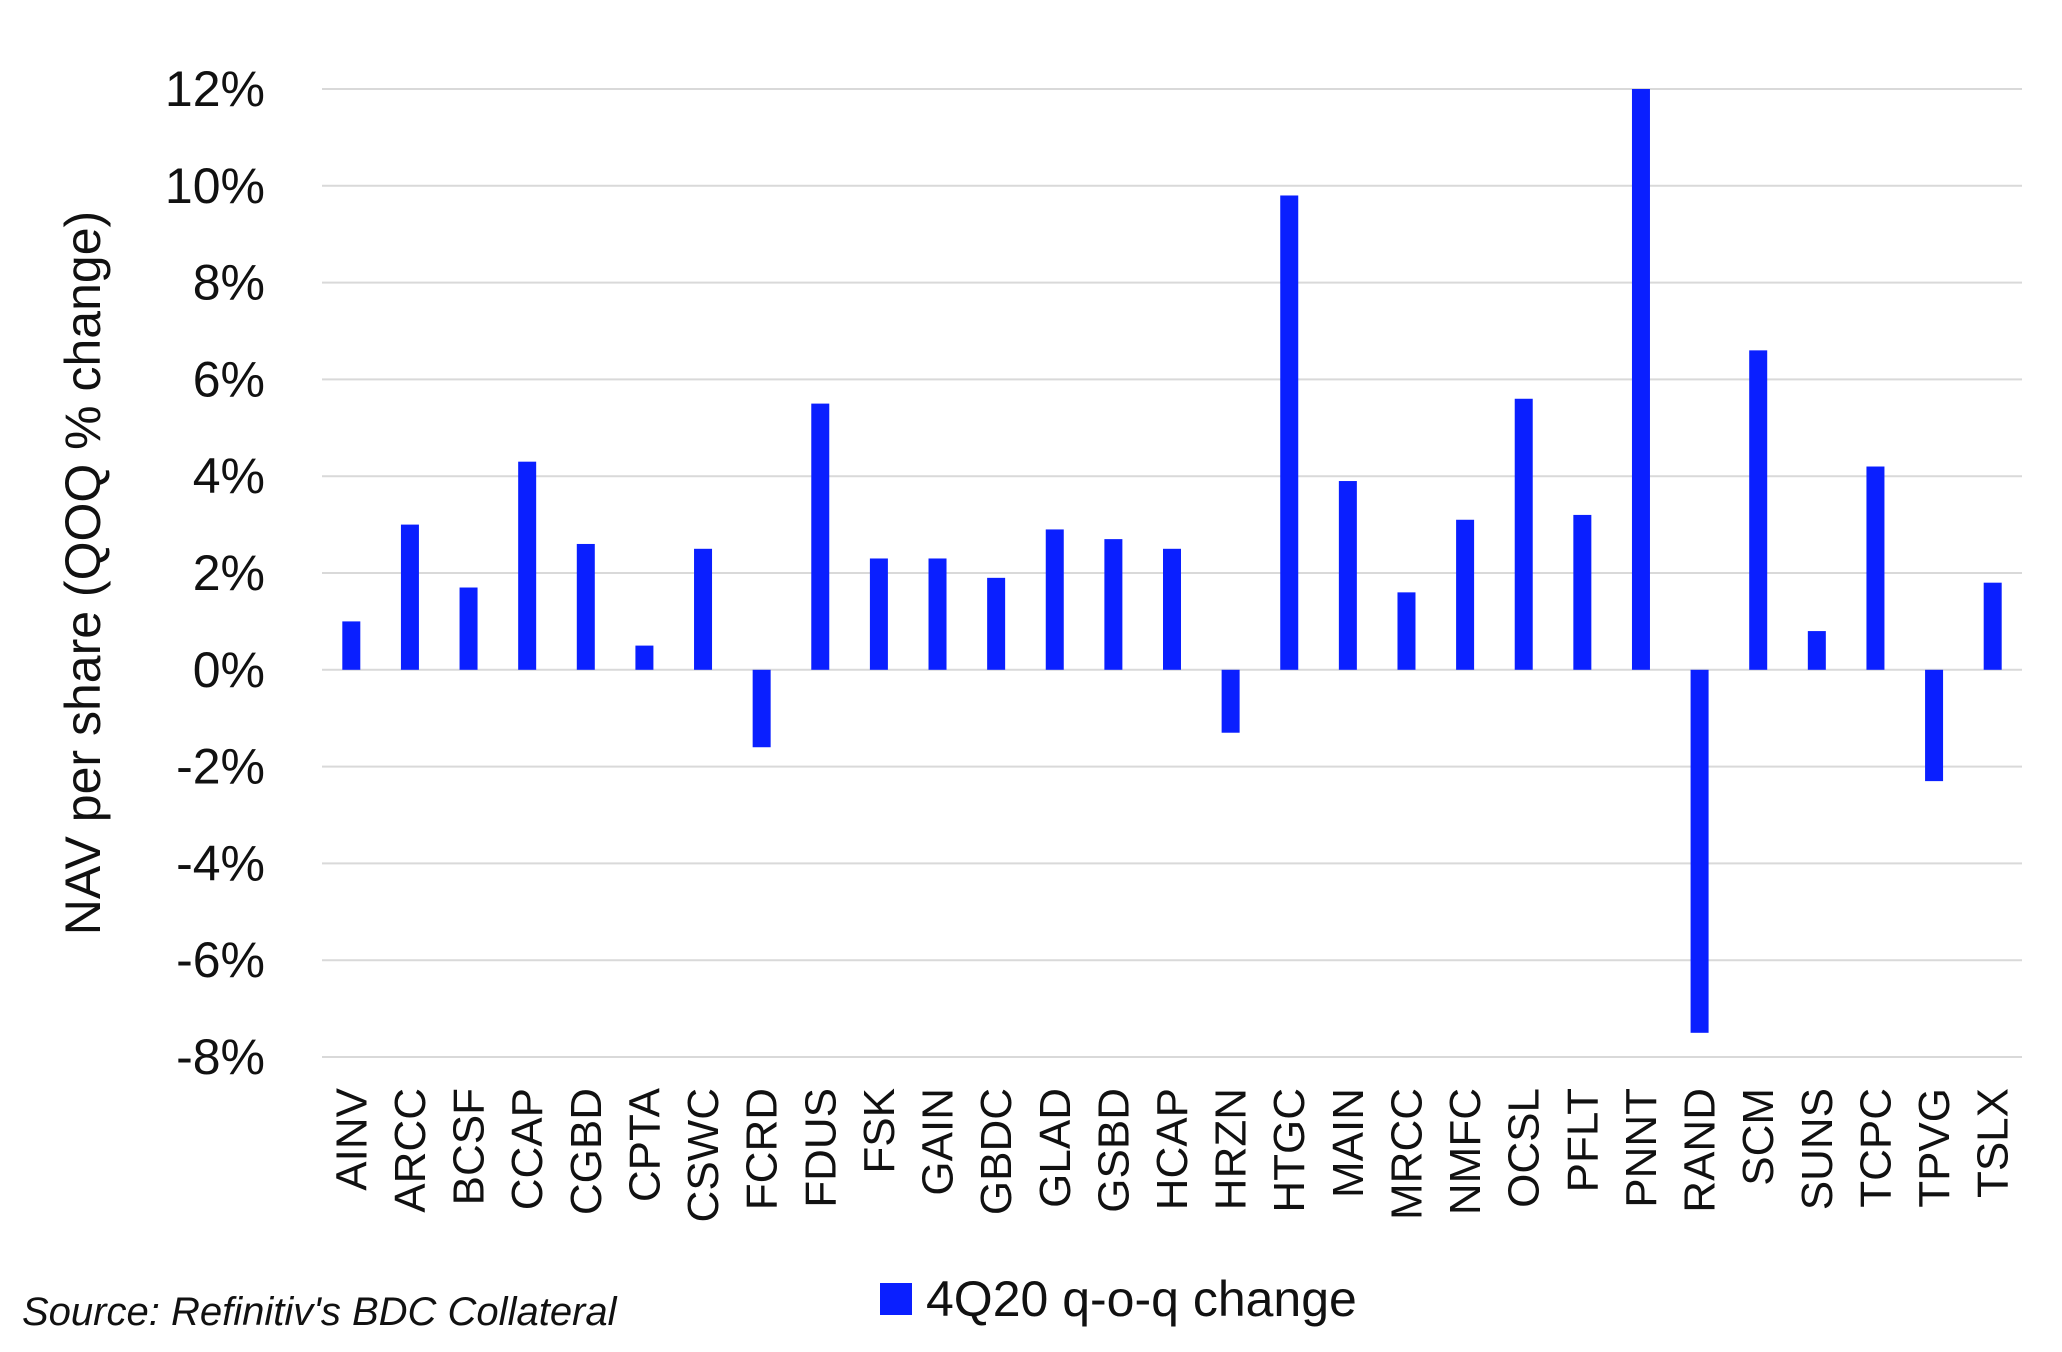 This screenshot has height=1352, width=2062. I want to click on bar-cswc, so click(703, 609).